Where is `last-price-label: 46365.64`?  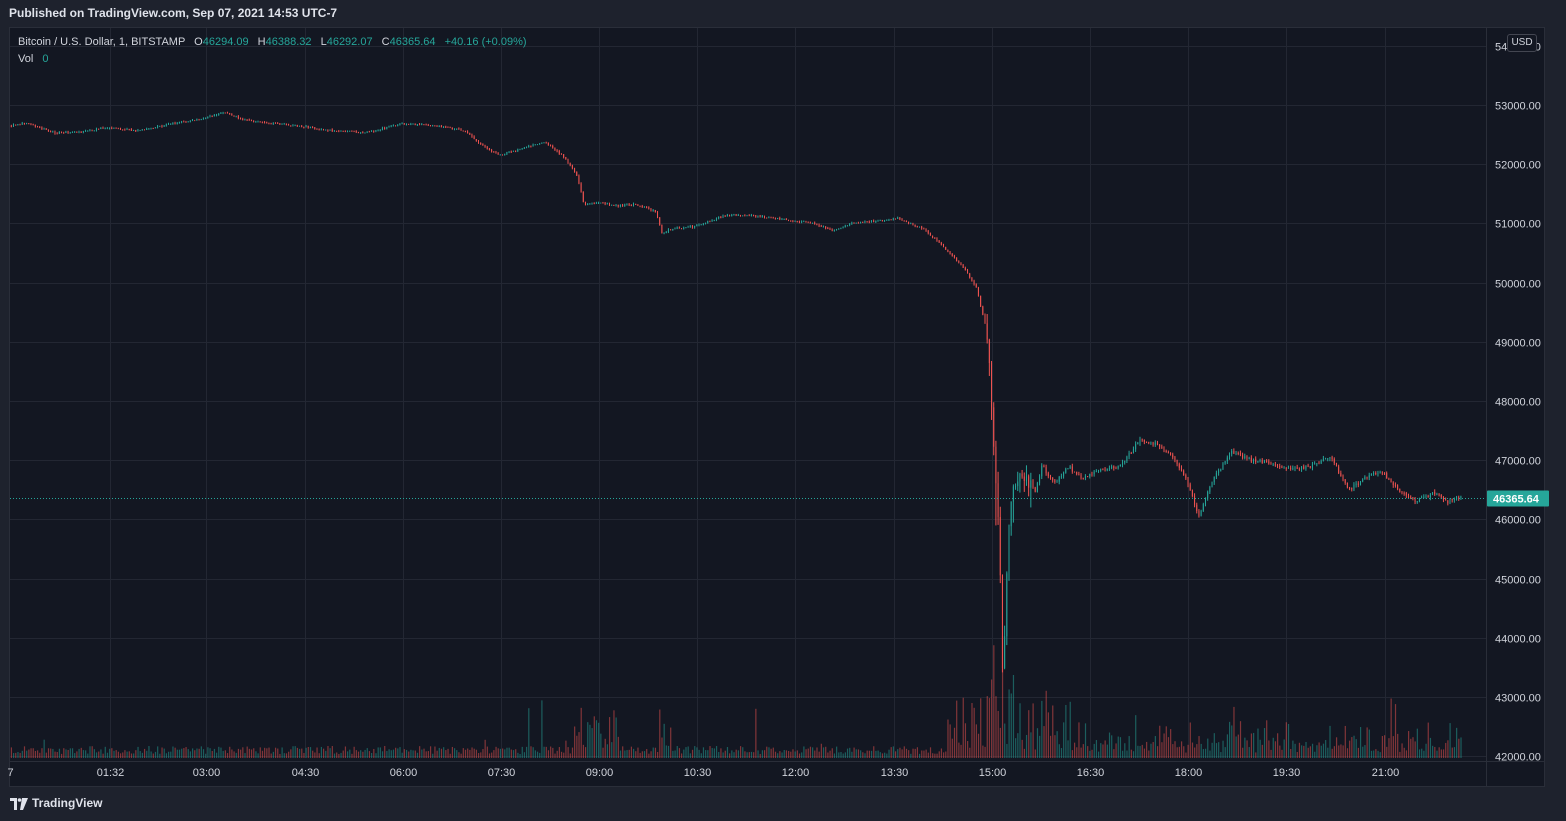 last-price-label: 46365.64 is located at coordinates (1516, 500).